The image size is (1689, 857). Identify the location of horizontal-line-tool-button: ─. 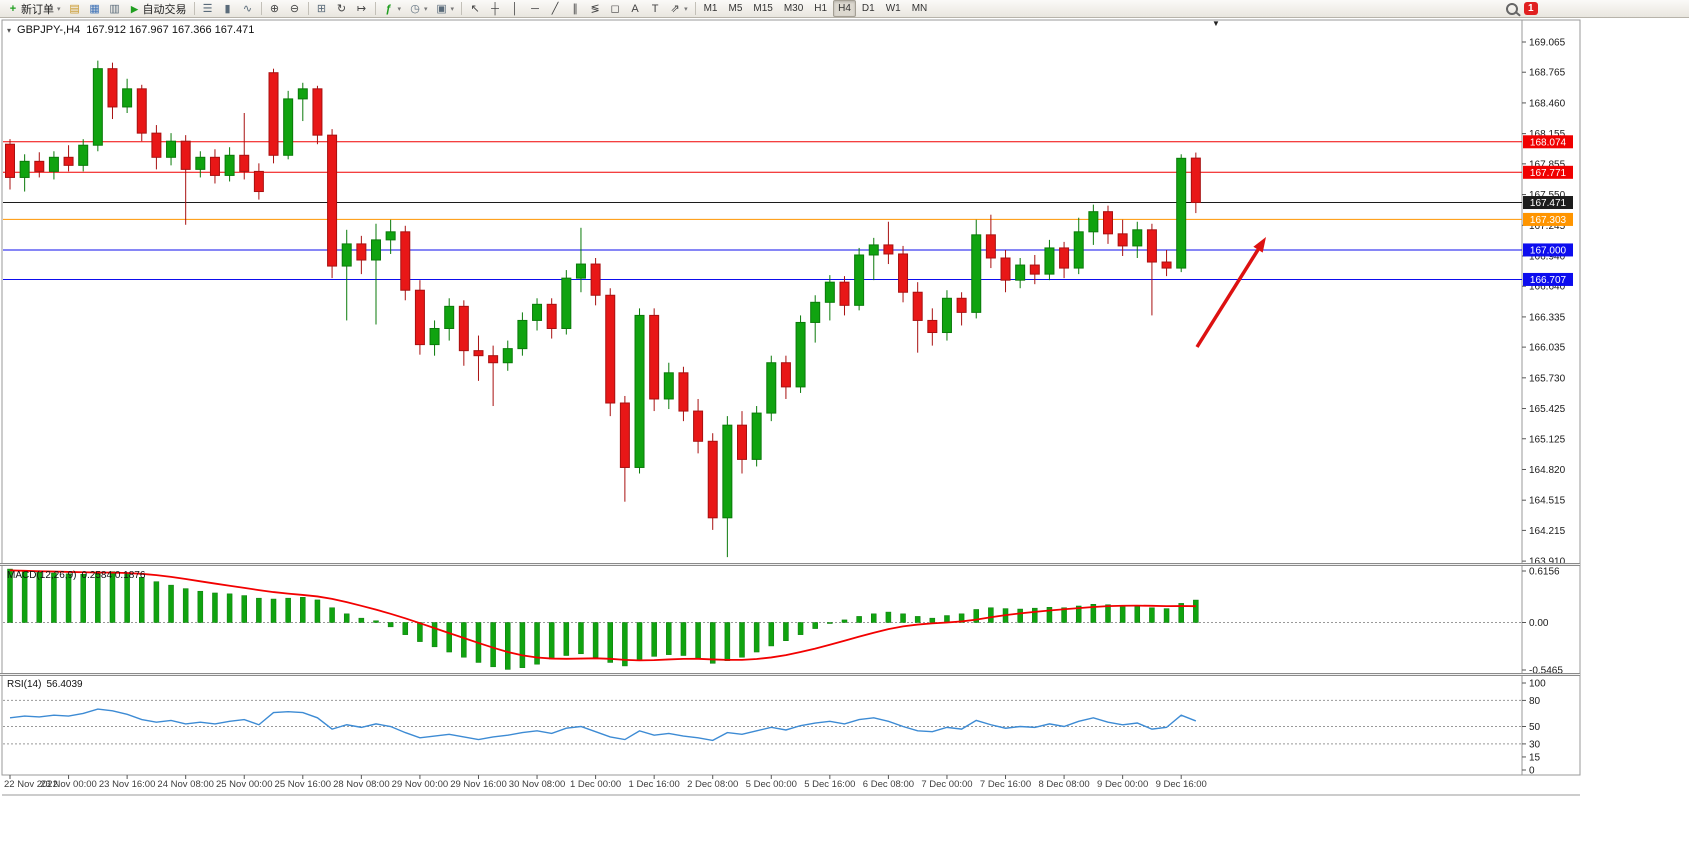
(535, 9).